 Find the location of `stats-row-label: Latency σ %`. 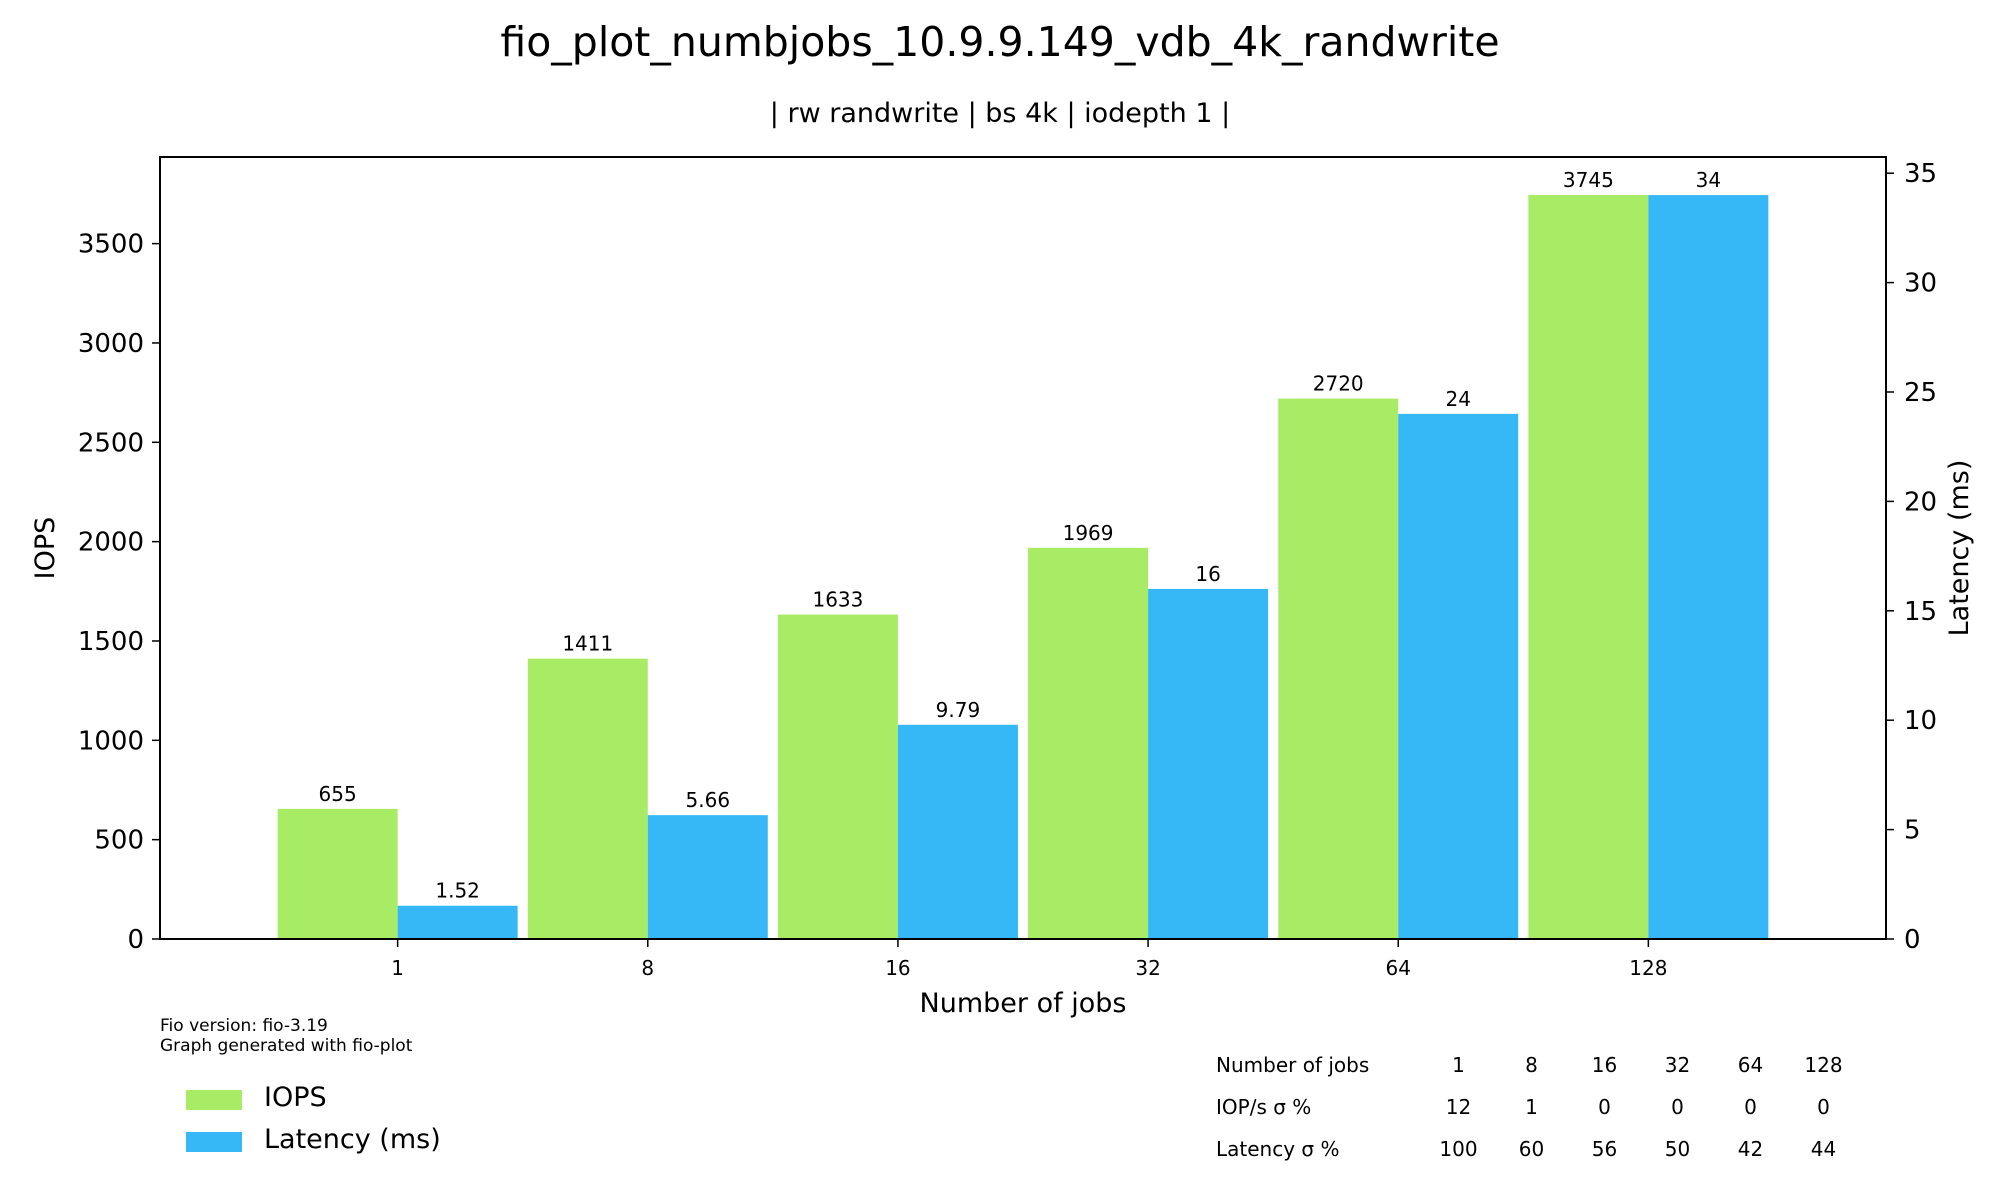

stats-row-label: Latency σ % is located at coordinates (1278, 1149).